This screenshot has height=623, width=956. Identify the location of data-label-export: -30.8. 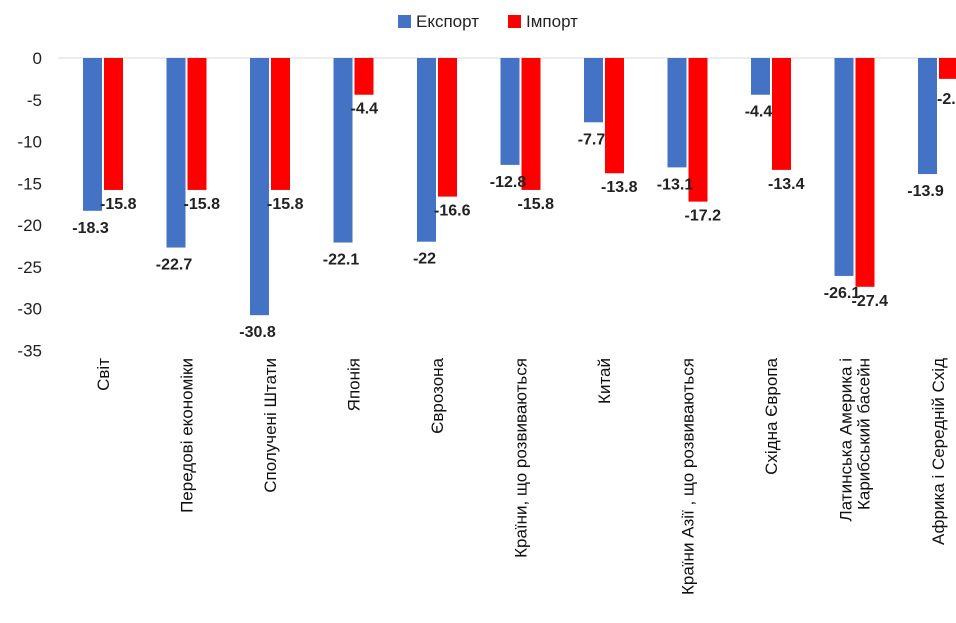
(257, 332).